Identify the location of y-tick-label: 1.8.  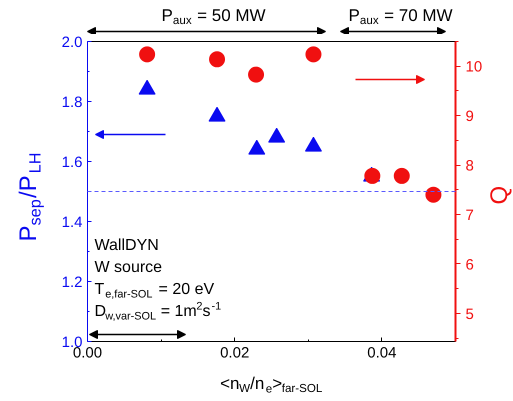
(72, 102).